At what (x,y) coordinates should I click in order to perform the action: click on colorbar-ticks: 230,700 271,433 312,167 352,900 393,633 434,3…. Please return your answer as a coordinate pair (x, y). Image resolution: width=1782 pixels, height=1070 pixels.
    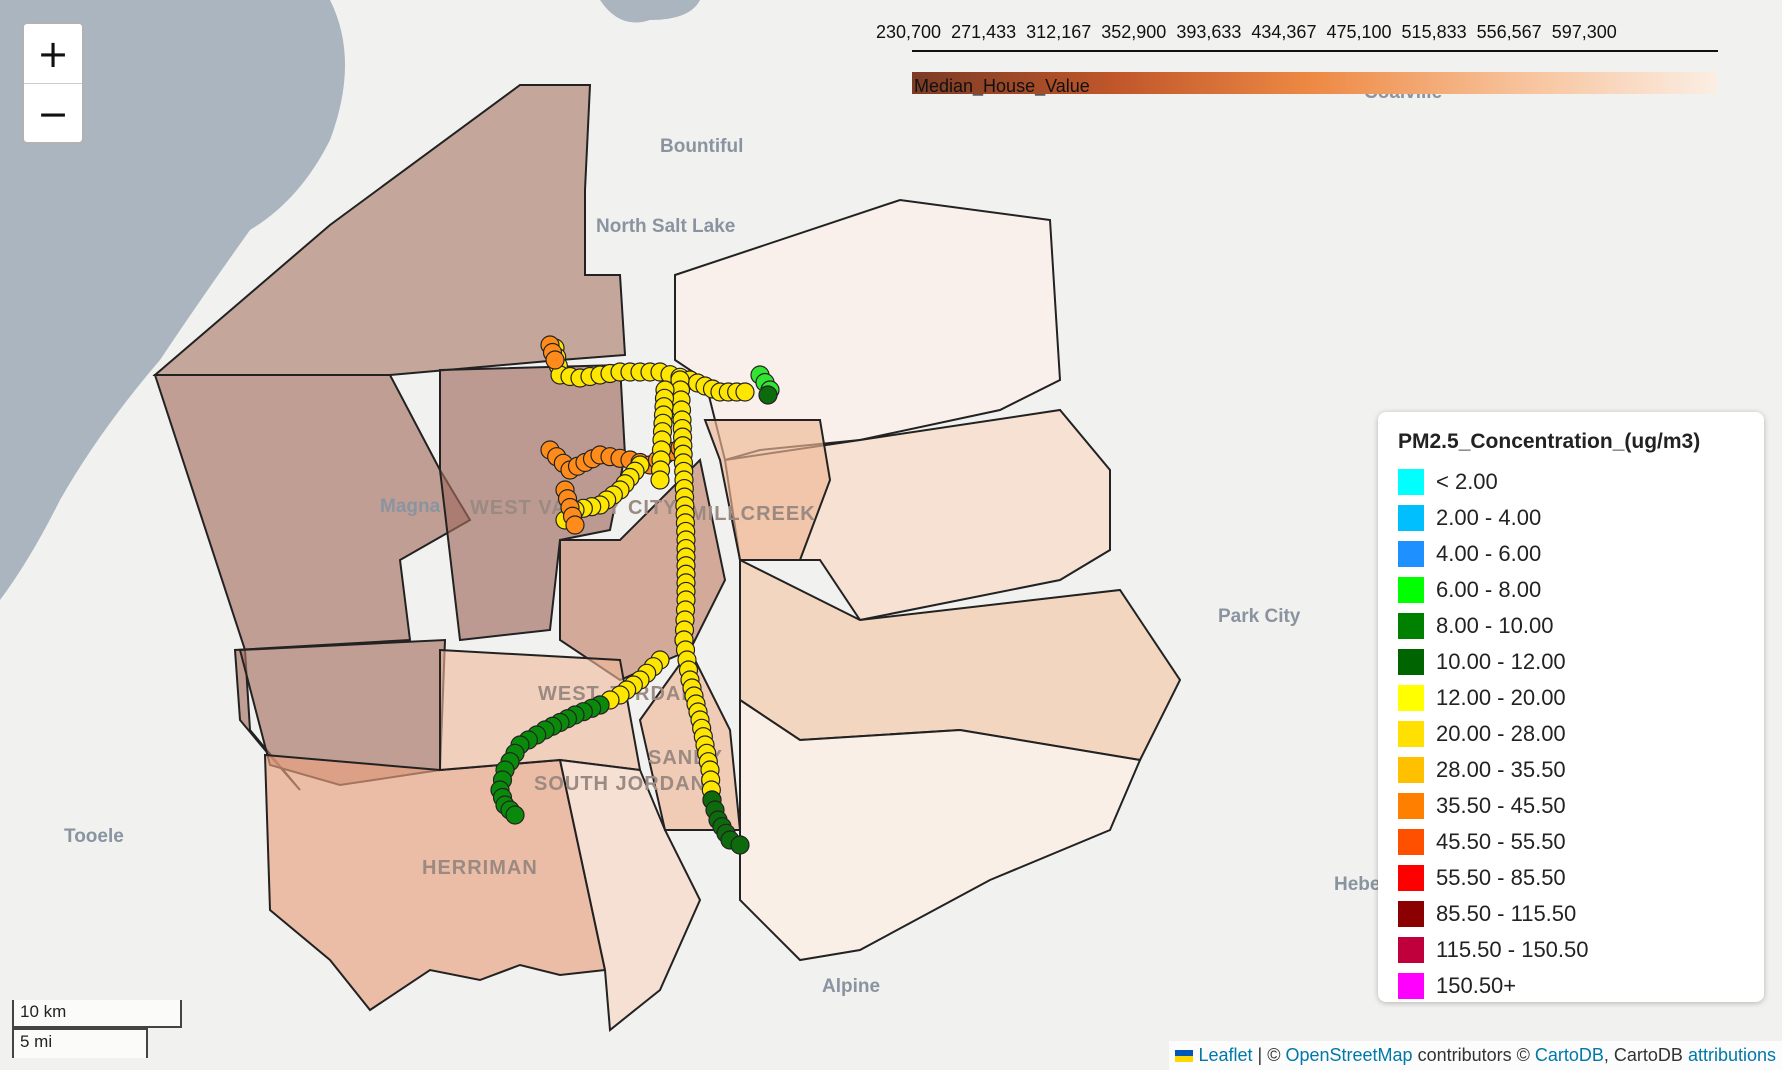
    Looking at the image, I should click on (1296, 32).